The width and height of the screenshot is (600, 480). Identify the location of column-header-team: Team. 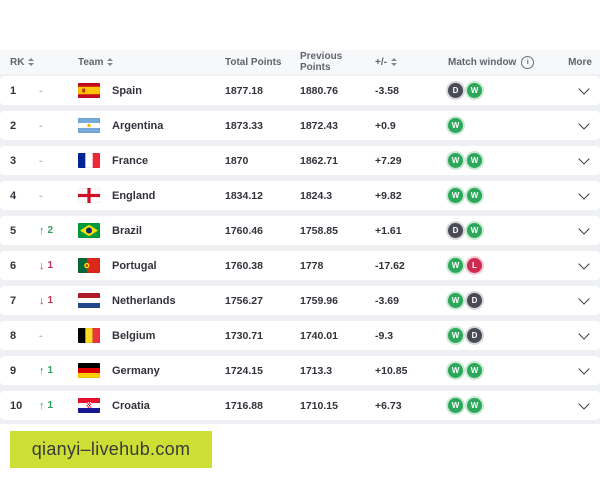
(151, 62).